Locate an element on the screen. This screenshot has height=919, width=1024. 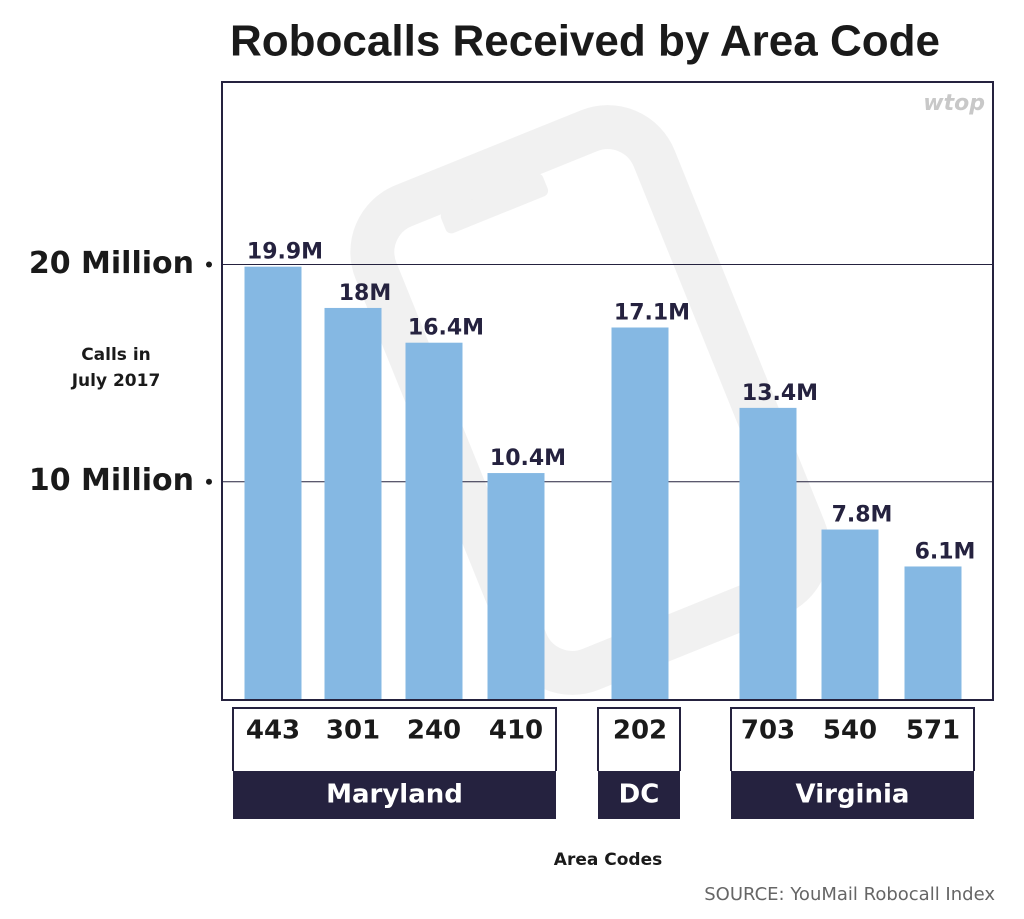
group-label: Virginia is located at coordinates (853, 795).